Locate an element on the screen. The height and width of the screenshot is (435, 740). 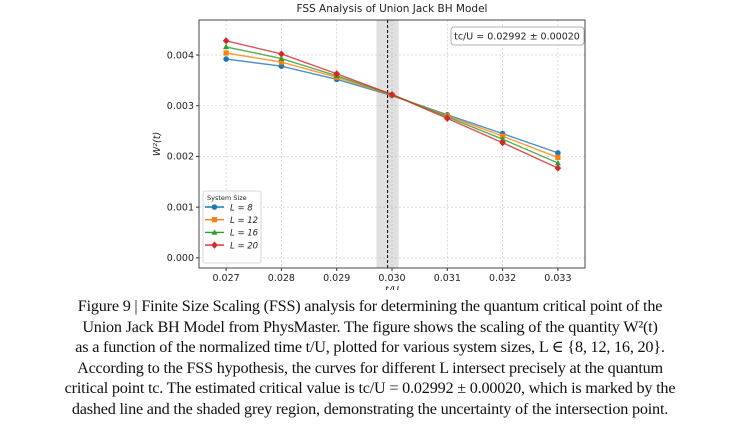
legend-label: L = 16 is located at coordinates (244, 234).